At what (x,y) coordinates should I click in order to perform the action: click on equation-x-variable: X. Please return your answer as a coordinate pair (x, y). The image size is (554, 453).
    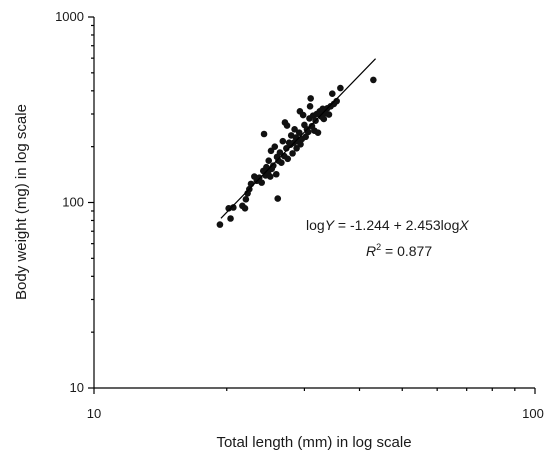
    Looking at the image, I should click on (463, 225).